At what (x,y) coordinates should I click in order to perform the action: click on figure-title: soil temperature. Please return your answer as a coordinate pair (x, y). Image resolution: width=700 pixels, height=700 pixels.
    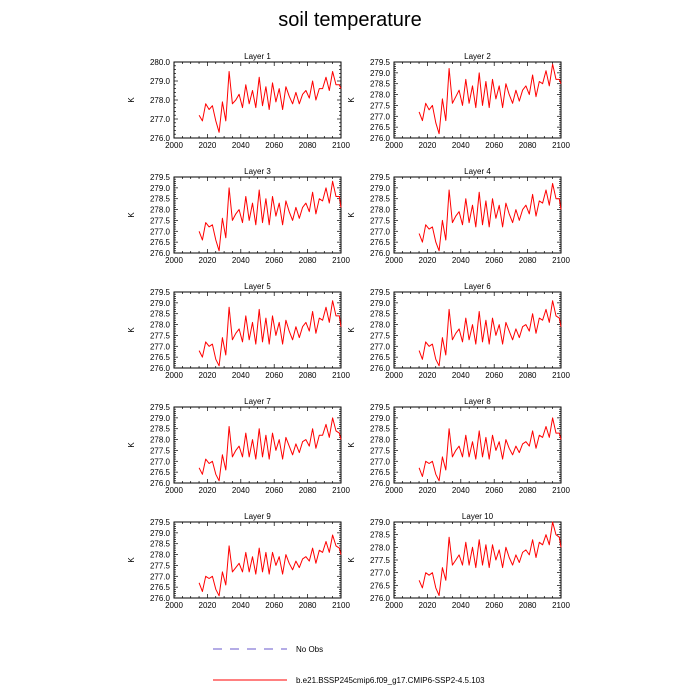
    Looking at the image, I should click on (350, 20).